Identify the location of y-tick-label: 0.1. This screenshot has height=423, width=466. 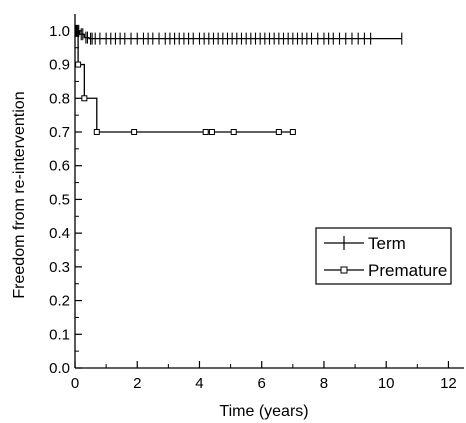
(59, 334).